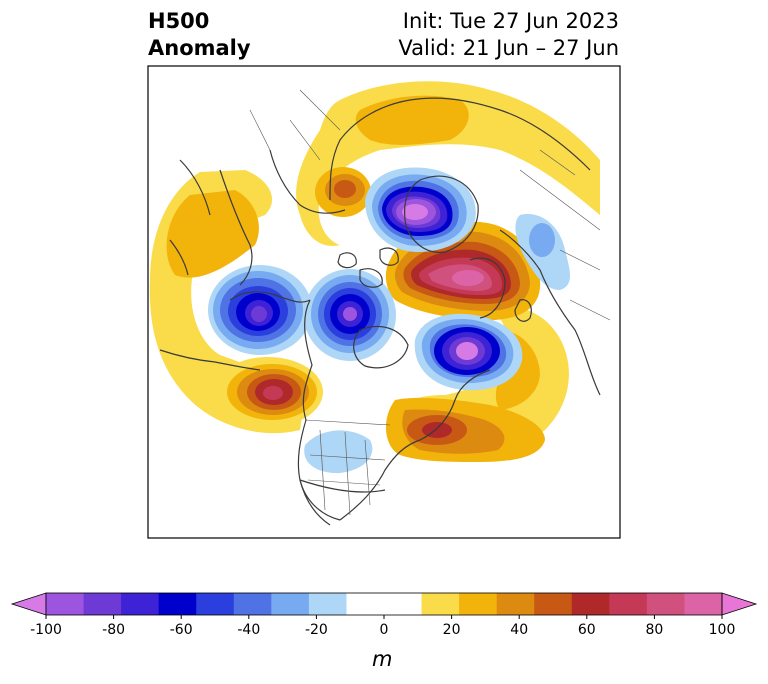  What do you see at coordinates (739, 604) in the screenshot?
I see `colorbar-extend-max` at bounding box center [739, 604].